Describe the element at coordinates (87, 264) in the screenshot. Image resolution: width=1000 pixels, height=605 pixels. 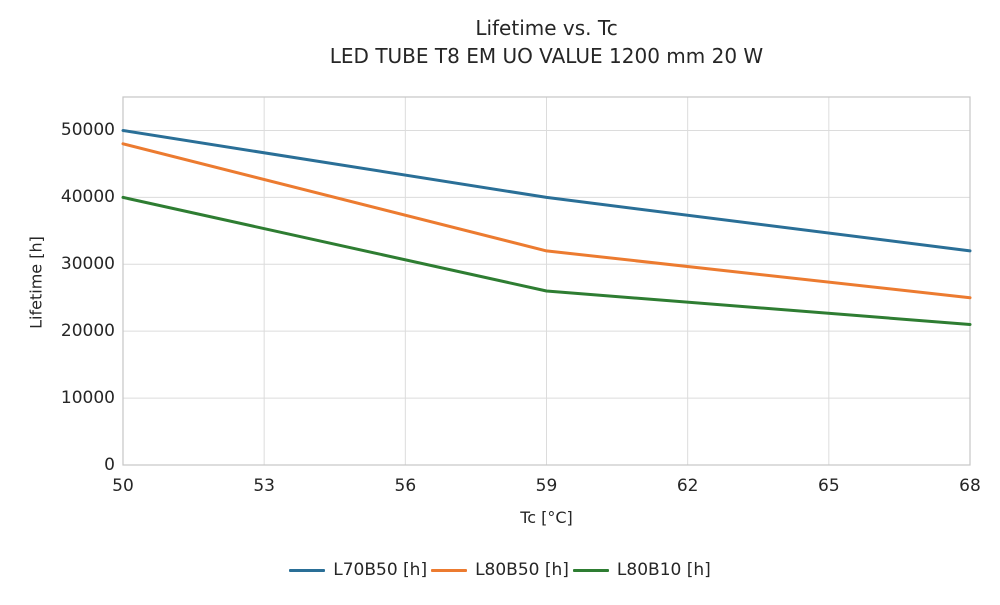
I see `y-tick-label: 30000` at that location.